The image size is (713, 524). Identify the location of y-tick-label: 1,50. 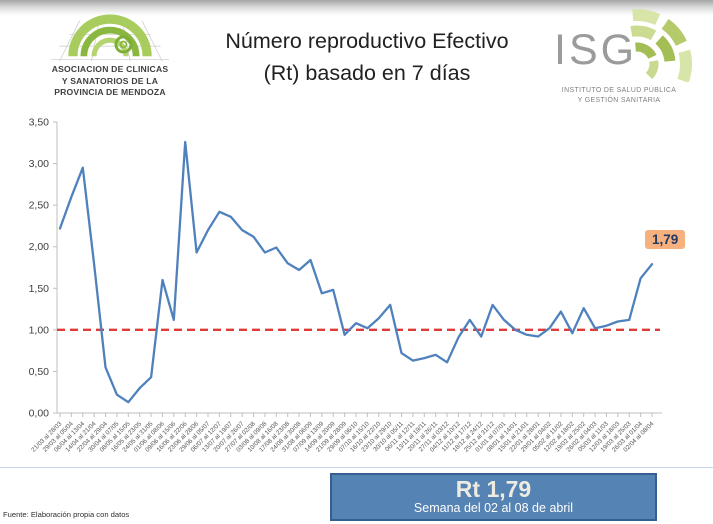
(39, 289).